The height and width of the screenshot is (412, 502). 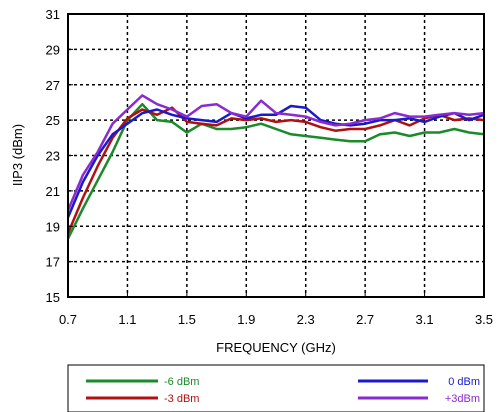 I want to click on y-tick-label: 25, so click(x=53, y=120).